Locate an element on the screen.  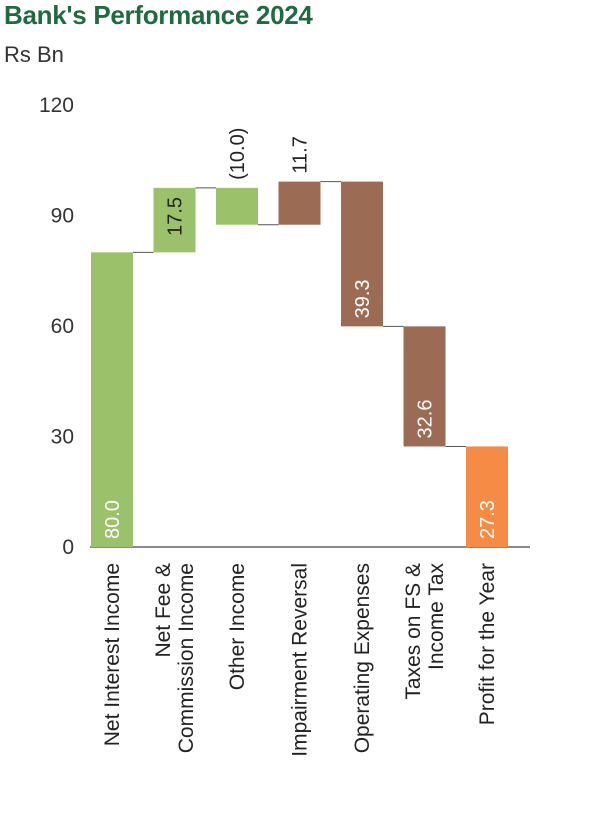
category-label: Profit for the Year is located at coordinates (487, 644).